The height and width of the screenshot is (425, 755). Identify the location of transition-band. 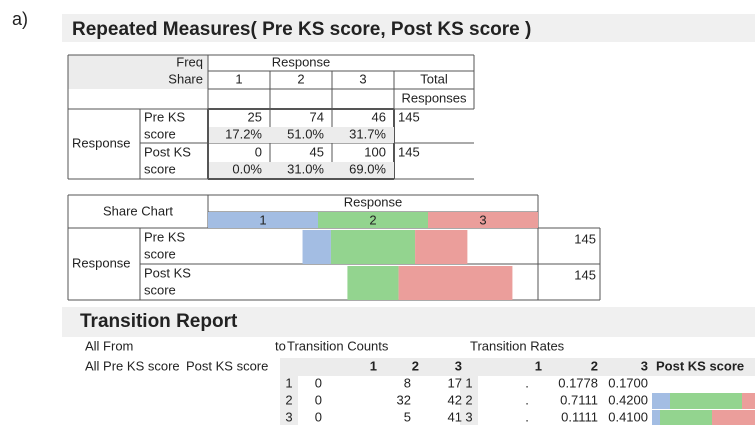
(408, 322).